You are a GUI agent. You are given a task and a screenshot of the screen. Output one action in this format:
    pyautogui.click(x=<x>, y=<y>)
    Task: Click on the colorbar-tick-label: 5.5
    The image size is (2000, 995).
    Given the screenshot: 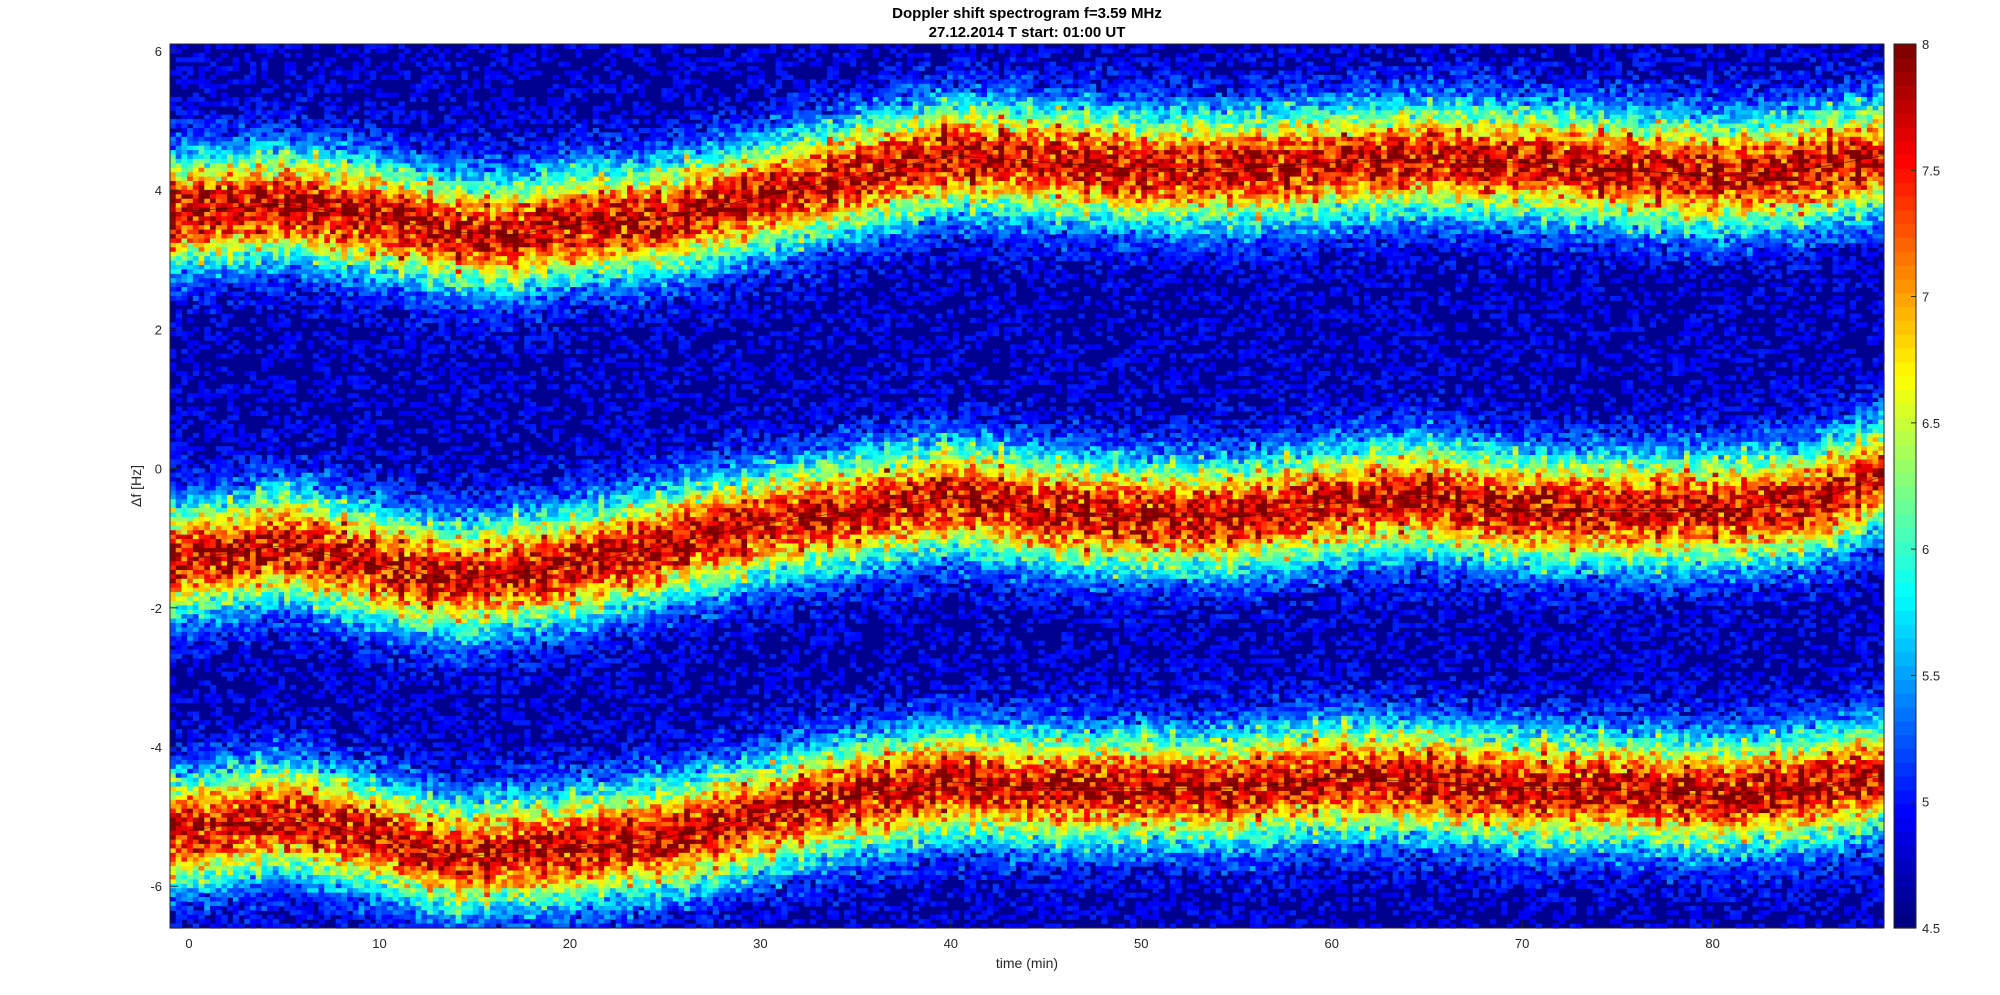 What is the action you would take?
    pyautogui.click(x=1931, y=675)
    